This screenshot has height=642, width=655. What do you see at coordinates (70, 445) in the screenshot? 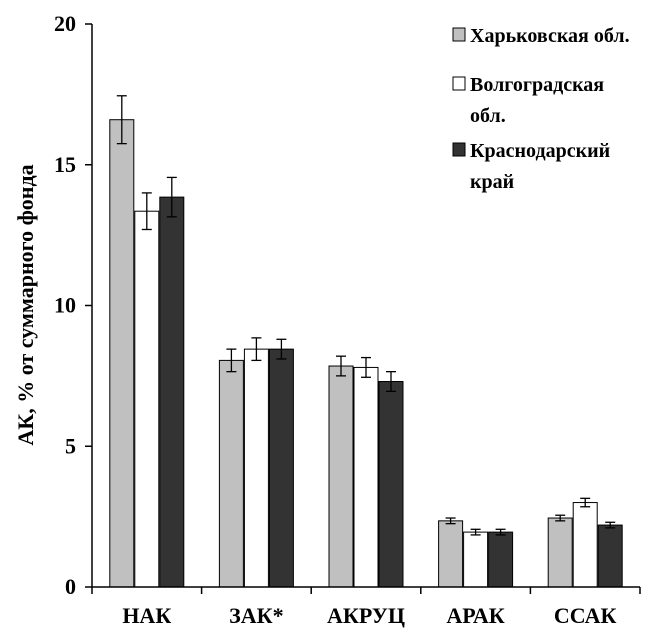
I see `y-tick-label: 5` at bounding box center [70, 445].